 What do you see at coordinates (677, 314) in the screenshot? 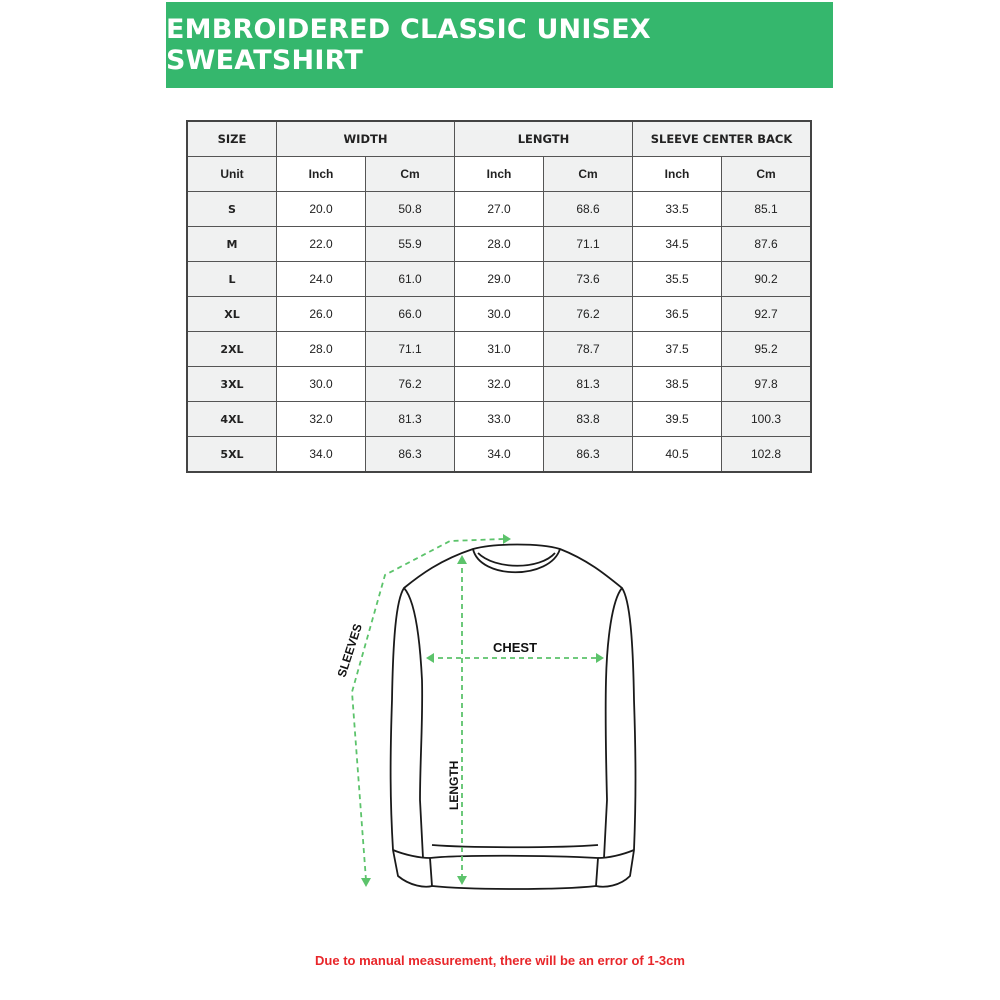
I see `value-cell: 36.5` at bounding box center [677, 314].